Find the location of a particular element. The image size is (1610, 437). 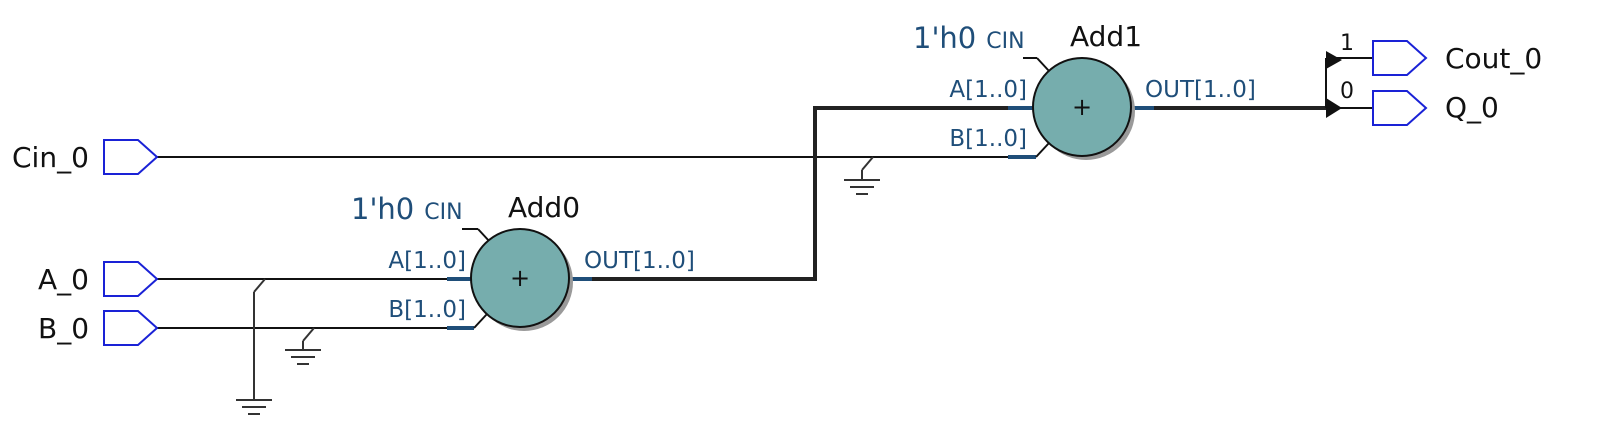

adder-add0: + Add0 1'h0 CIN A[1..0] B[1..0] OUT[1..0] is located at coordinates (523, 261).